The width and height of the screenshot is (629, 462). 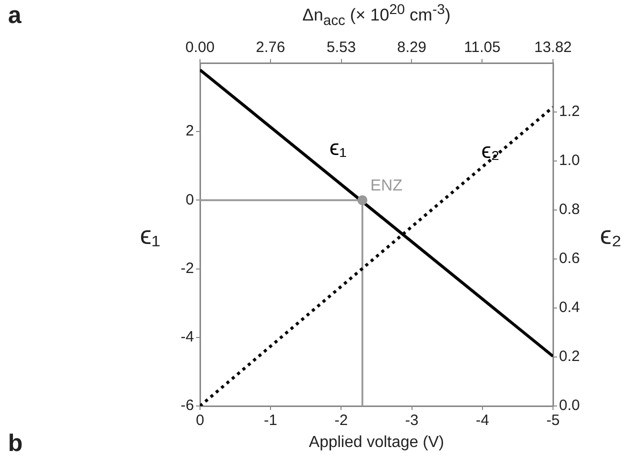 What do you see at coordinates (553, 47) in the screenshot?
I see `x2-tick-label: 13.82` at bounding box center [553, 47].